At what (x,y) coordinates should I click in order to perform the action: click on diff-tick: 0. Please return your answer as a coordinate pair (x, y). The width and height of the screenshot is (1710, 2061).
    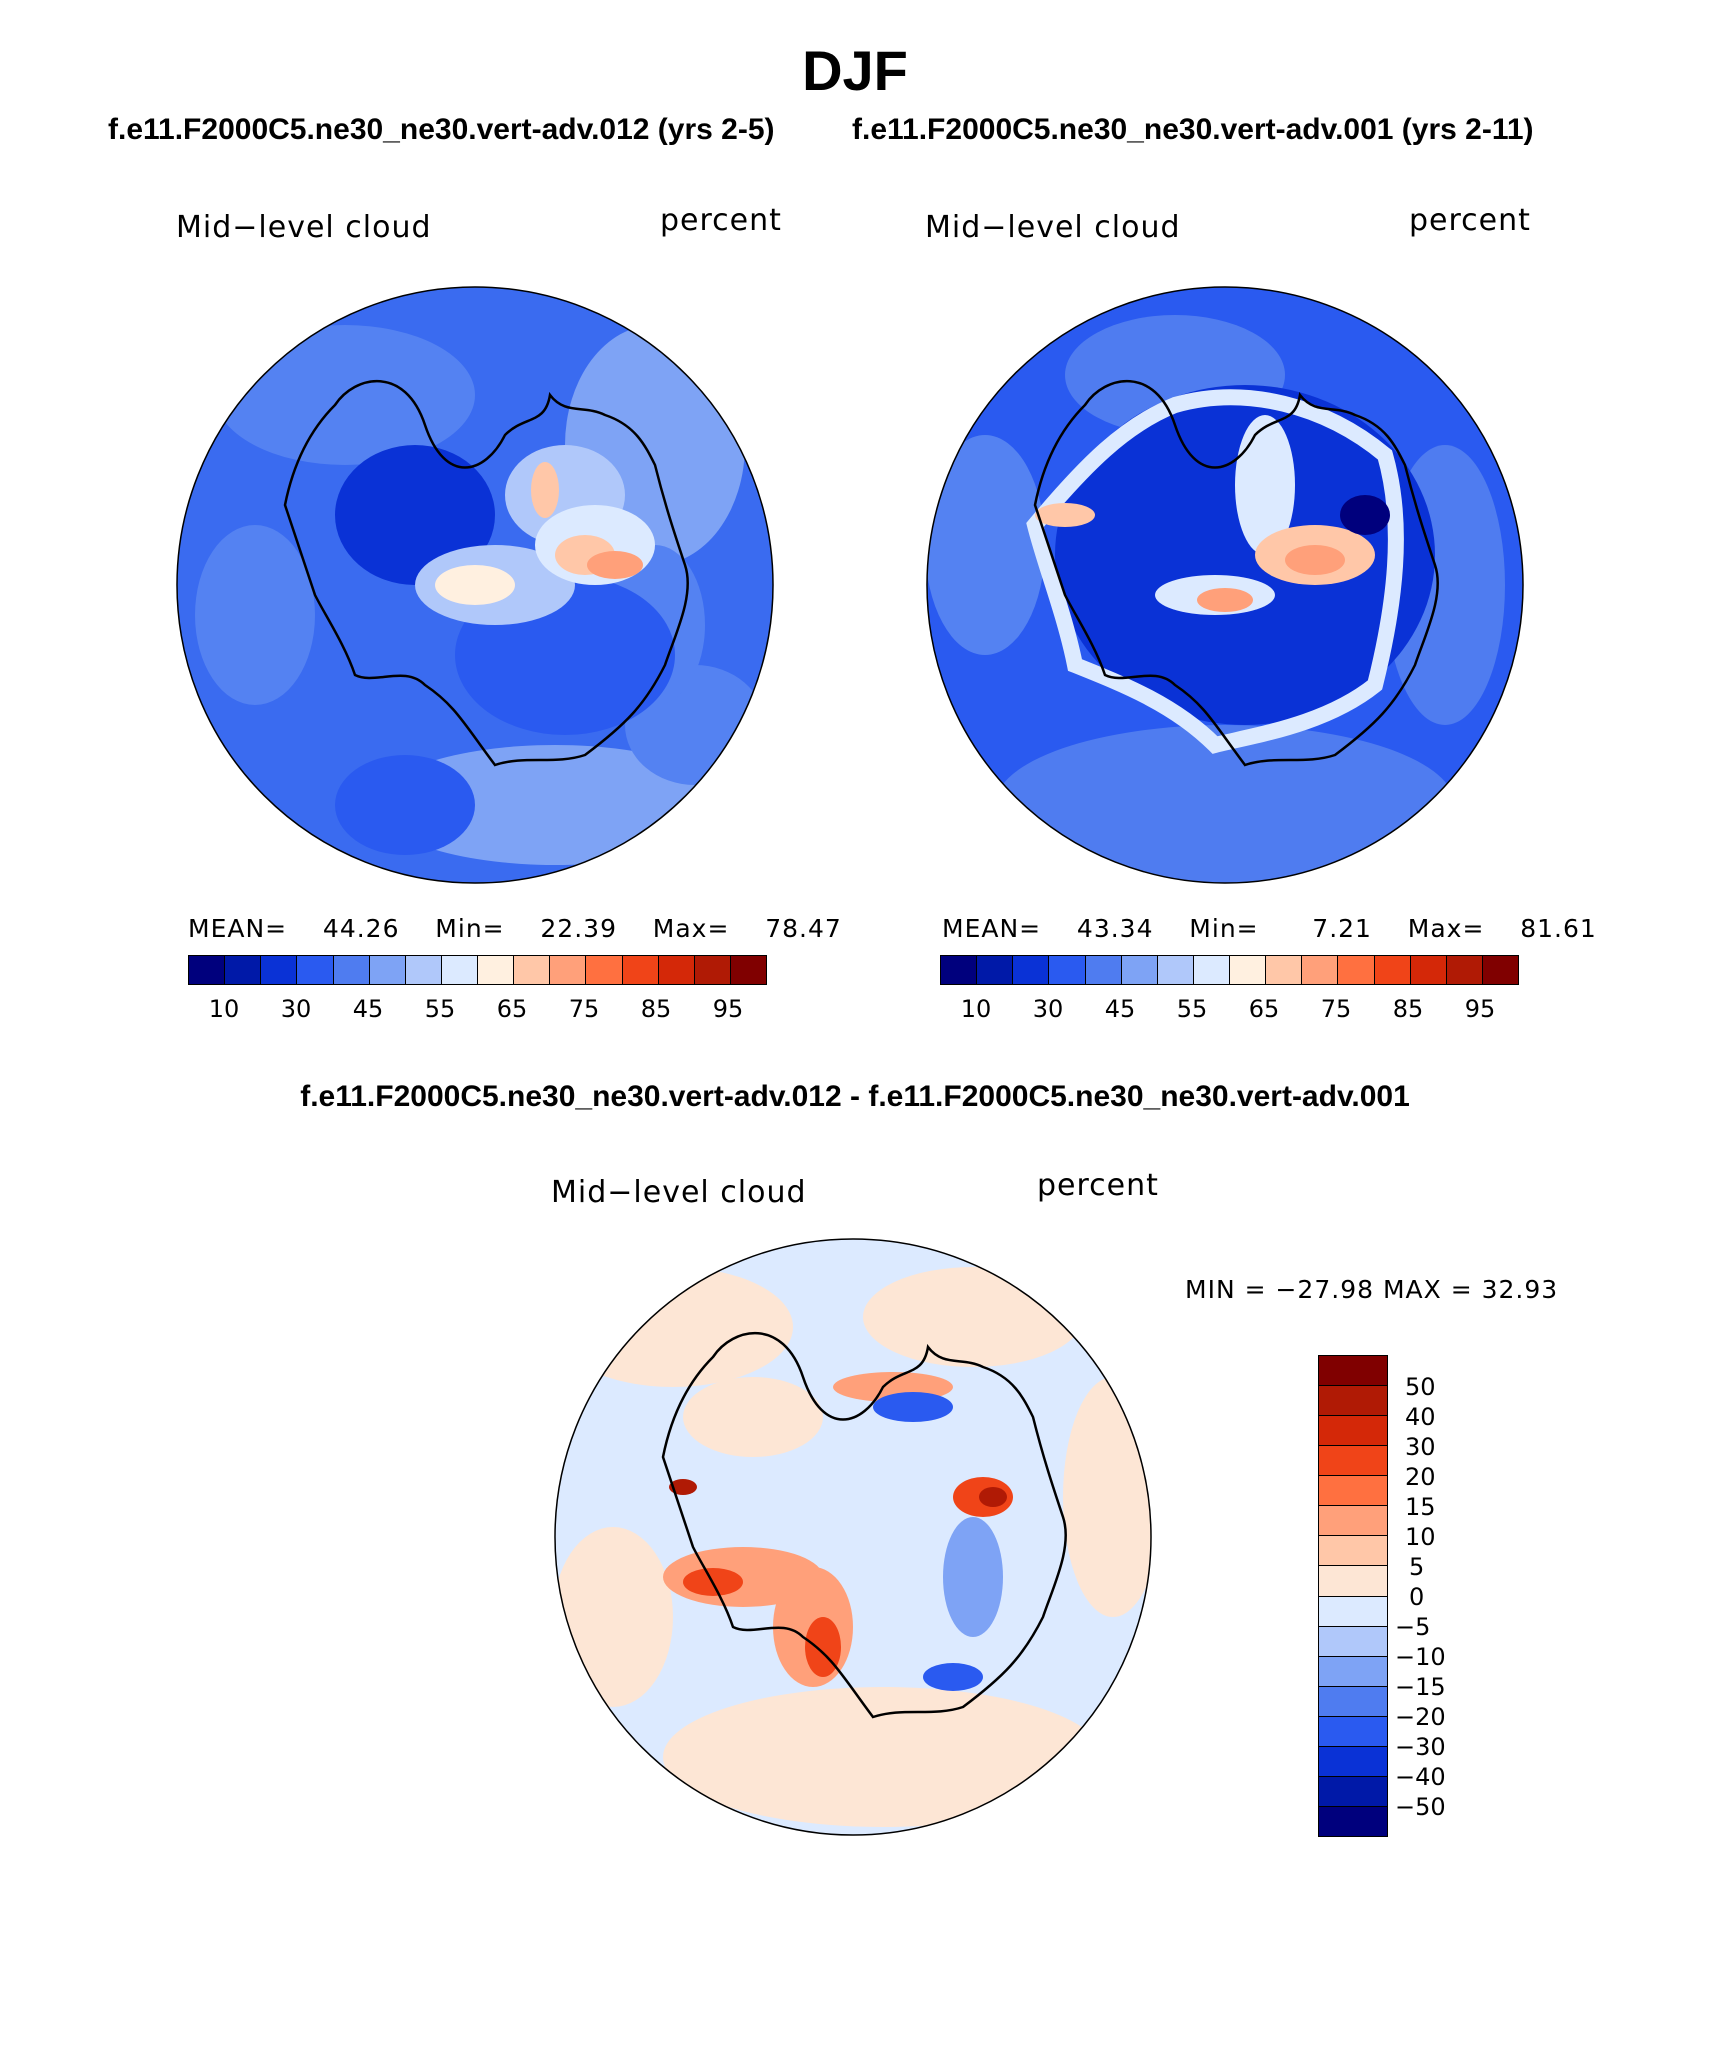
    Looking at the image, I should click on (1417, 1597).